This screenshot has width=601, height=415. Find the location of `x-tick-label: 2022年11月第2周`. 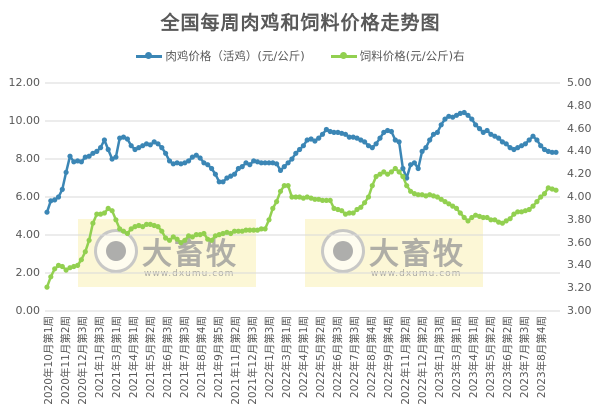

x-tick-label: 2022年11月第2周 is located at coordinates (406, 360).